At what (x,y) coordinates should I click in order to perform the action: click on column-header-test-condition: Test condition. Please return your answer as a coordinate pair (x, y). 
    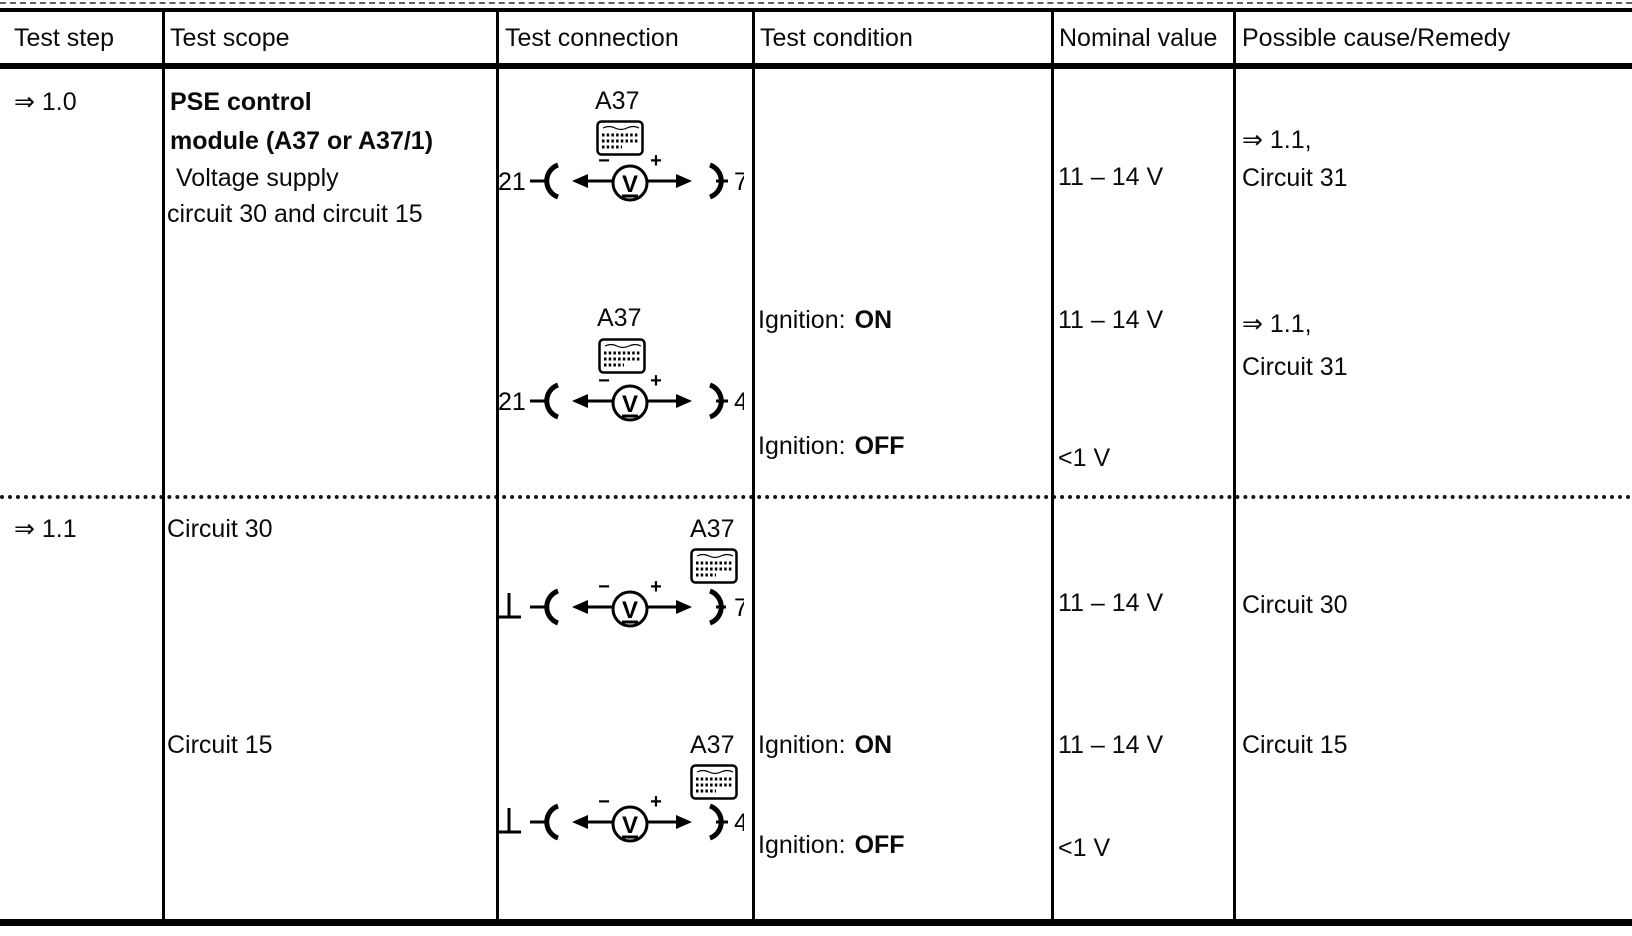
    Looking at the image, I should click on (836, 38).